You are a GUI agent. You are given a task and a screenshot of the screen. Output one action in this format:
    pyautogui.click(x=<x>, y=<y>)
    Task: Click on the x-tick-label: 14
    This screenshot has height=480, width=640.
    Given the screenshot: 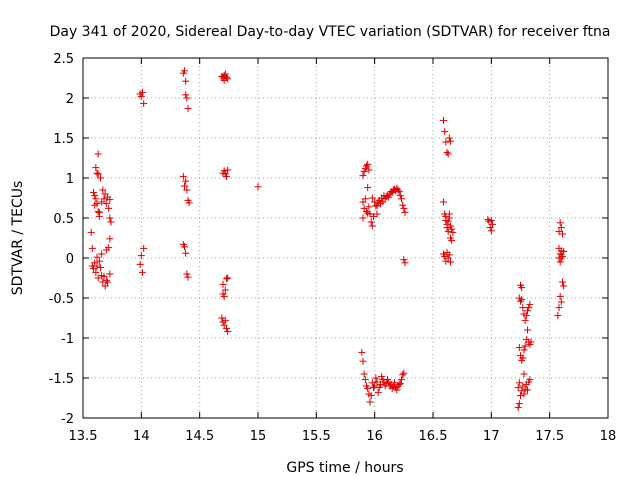 What is the action you would take?
    pyautogui.click(x=141, y=436)
    